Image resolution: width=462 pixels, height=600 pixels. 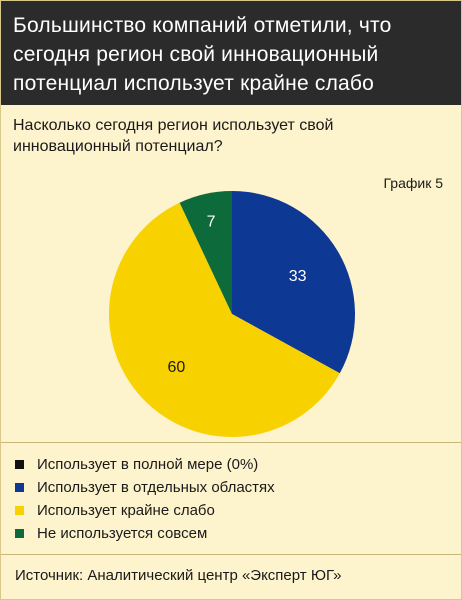 What do you see at coordinates (156, 487) in the screenshot?
I see `legend-label-partial: Использует в отдельных областях` at bounding box center [156, 487].